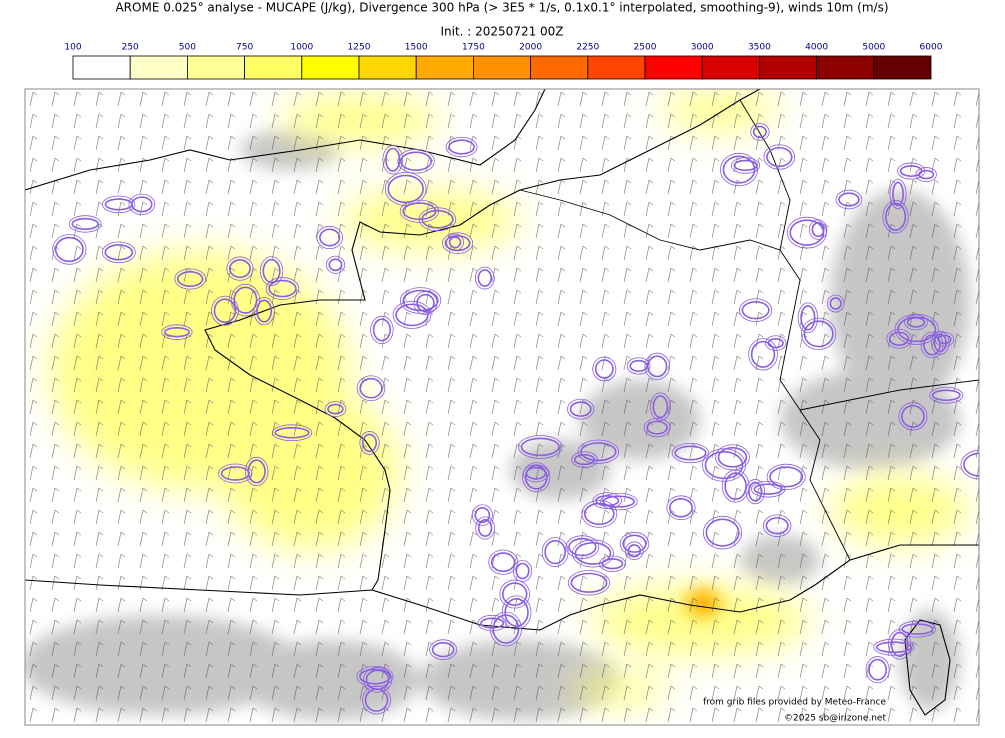  Describe the element at coordinates (645, 48) in the screenshot. I see `colorbar-tick-label: 2500` at that location.